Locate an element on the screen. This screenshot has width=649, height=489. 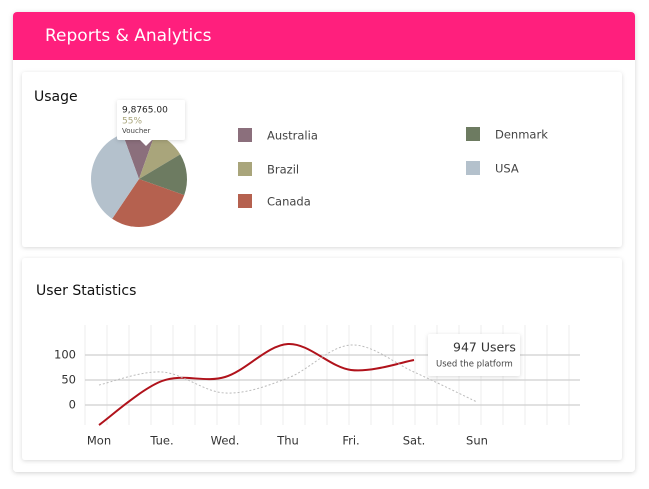
x-tick-label: Sun is located at coordinates (477, 441).